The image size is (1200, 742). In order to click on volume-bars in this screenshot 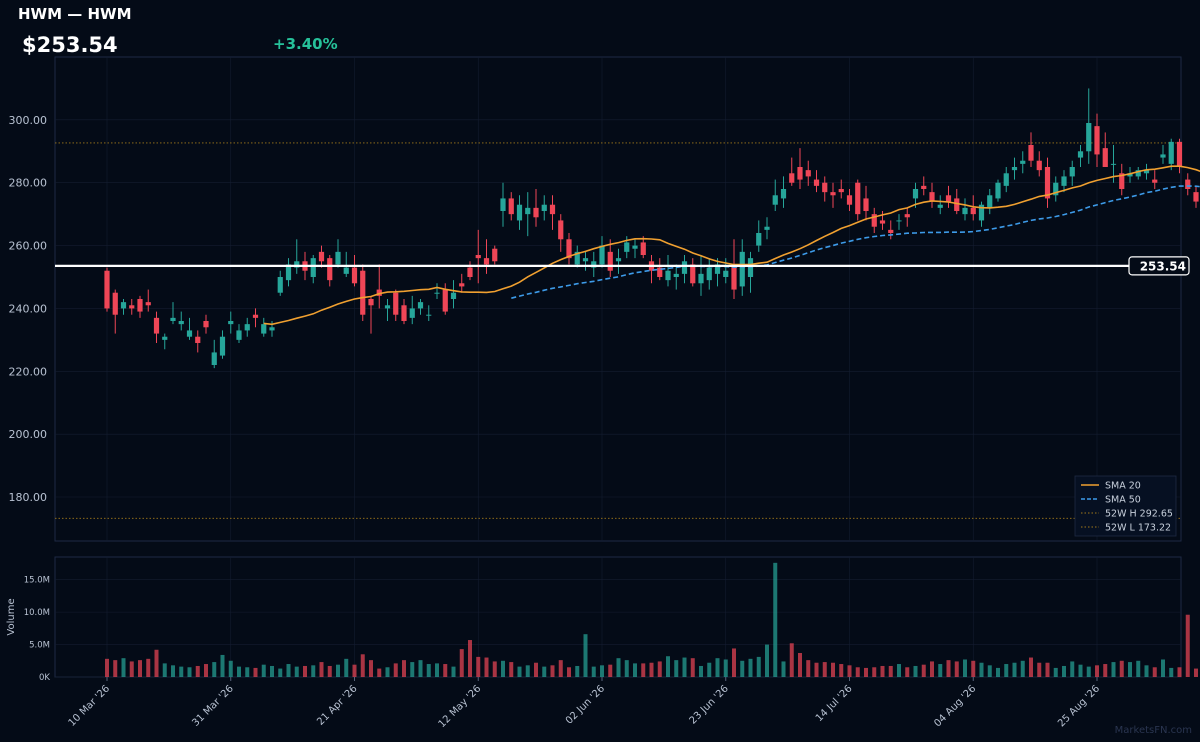, I will do `click(651, 619)`.